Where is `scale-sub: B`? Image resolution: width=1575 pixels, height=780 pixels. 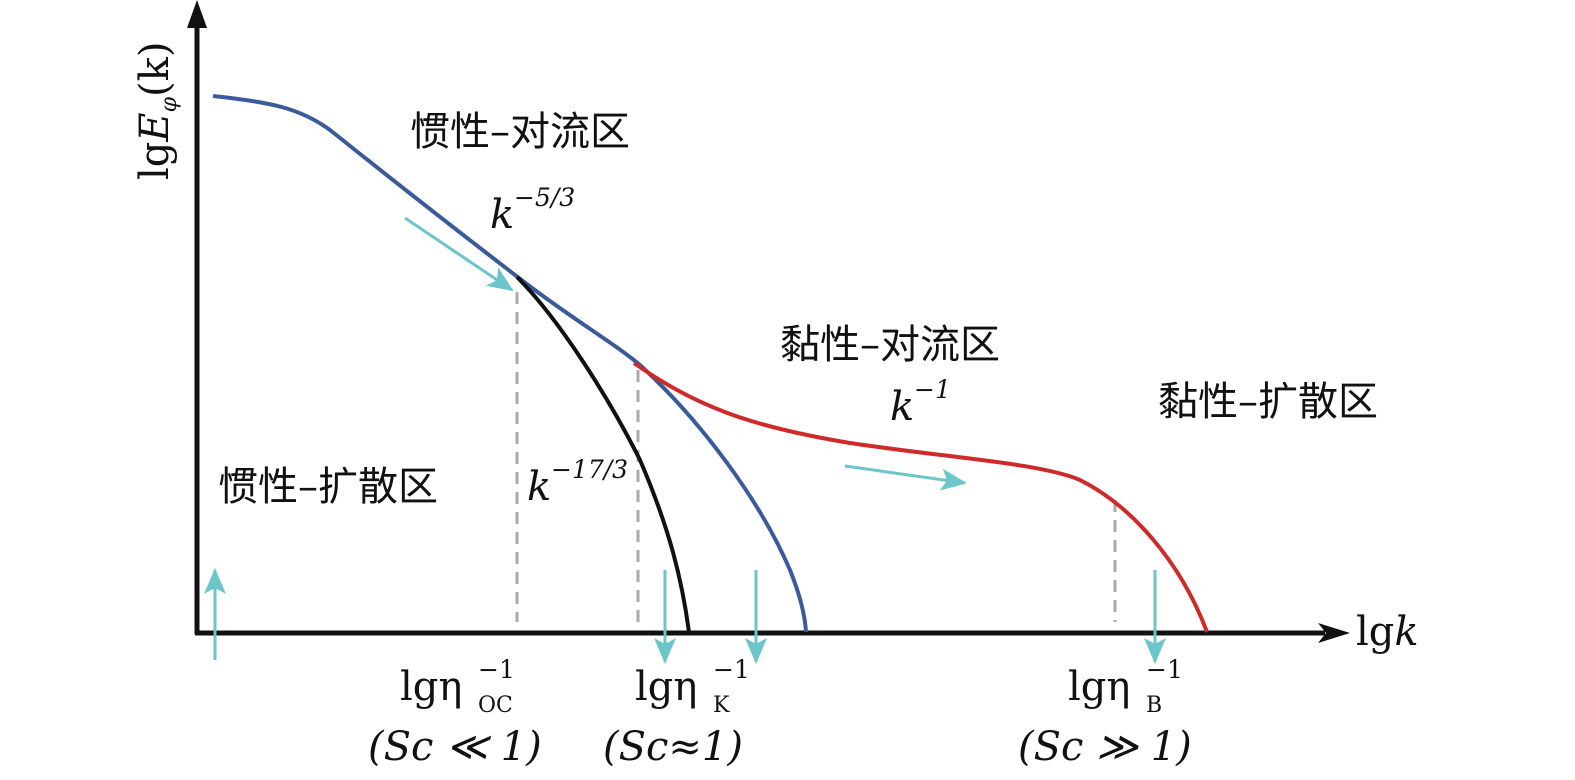 scale-sub: B is located at coordinates (1154, 705).